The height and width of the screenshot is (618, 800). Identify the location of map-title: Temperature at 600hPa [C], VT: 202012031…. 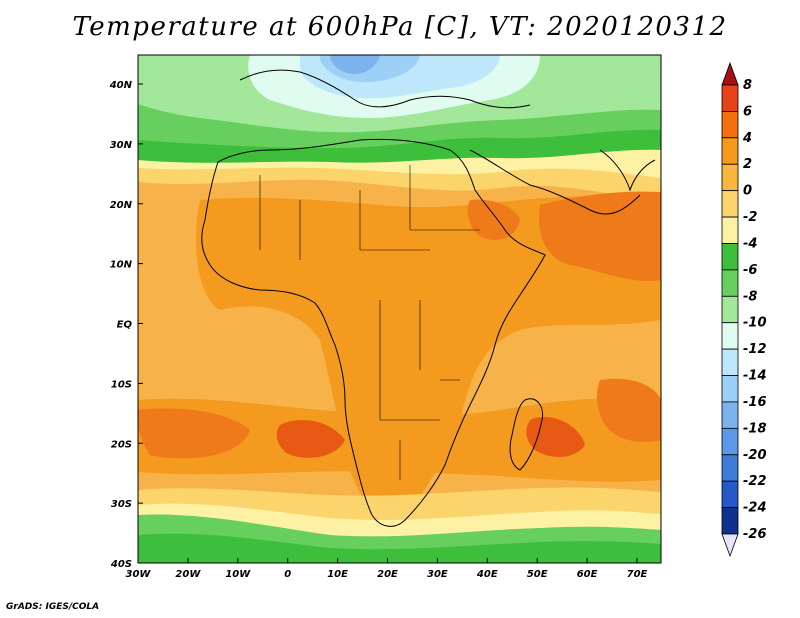
(400, 27).